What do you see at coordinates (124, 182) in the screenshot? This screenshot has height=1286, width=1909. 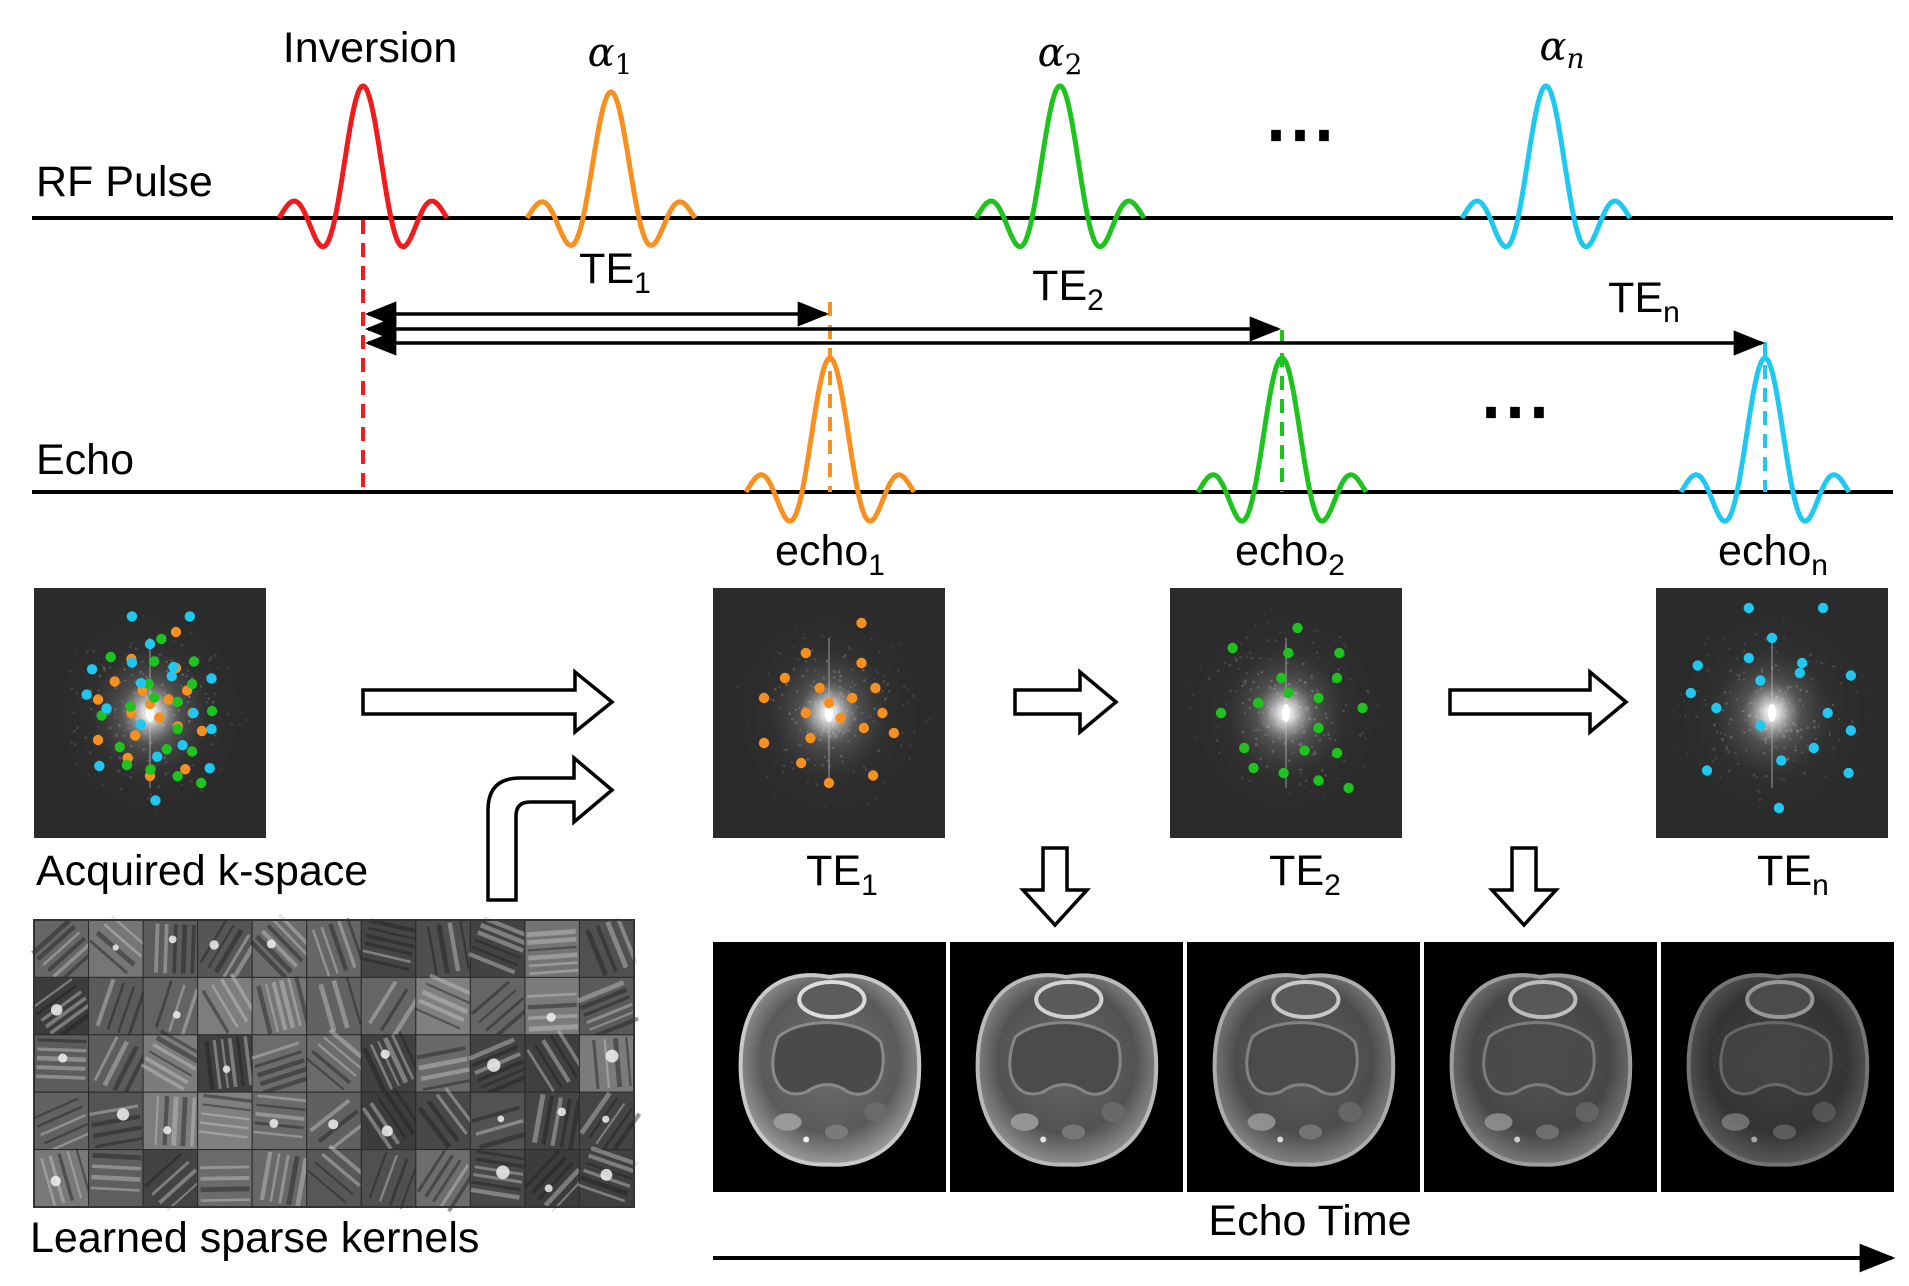 I see `rf-pulse-label: RF Pulse` at bounding box center [124, 182].